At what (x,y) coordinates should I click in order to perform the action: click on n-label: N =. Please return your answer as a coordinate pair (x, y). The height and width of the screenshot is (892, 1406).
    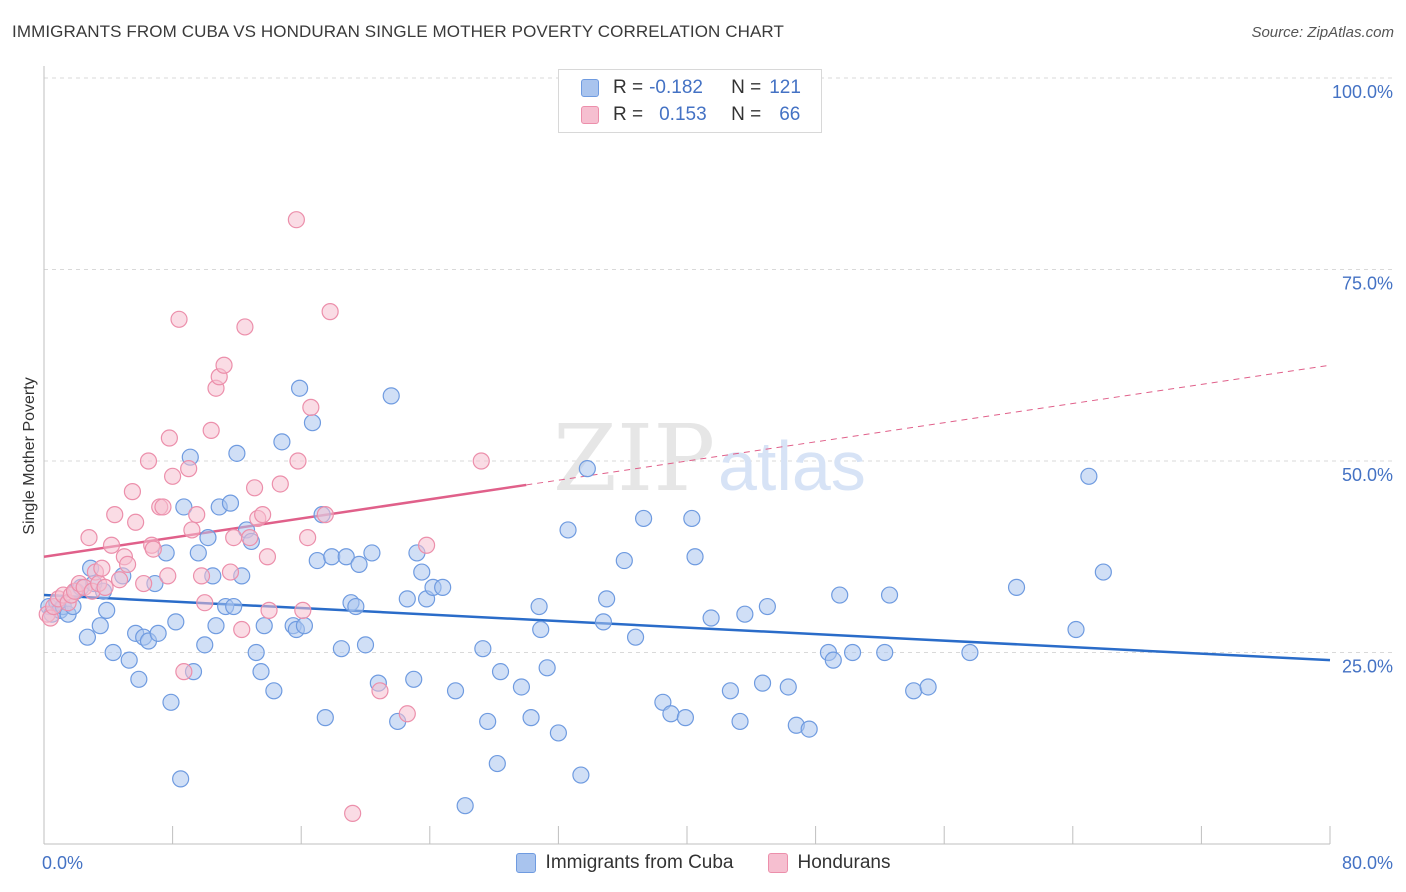
    Looking at the image, I should click on (746, 87).